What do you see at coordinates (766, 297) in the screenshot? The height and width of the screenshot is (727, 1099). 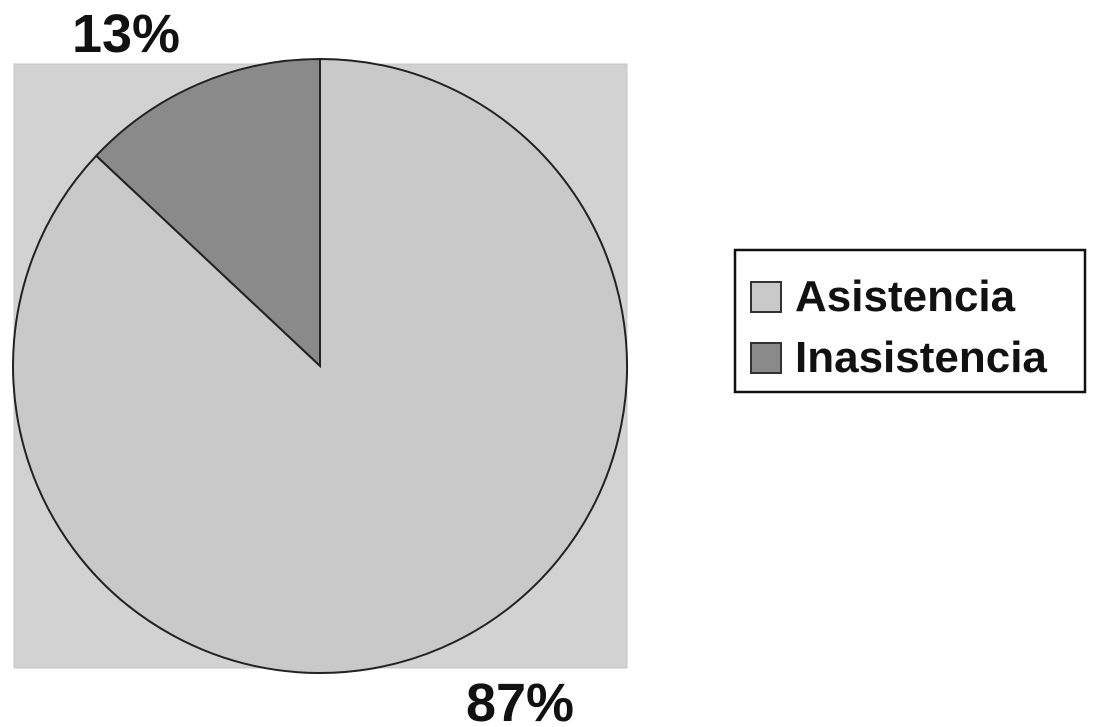 I see `legend-swatch-asistencia` at bounding box center [766, 297].